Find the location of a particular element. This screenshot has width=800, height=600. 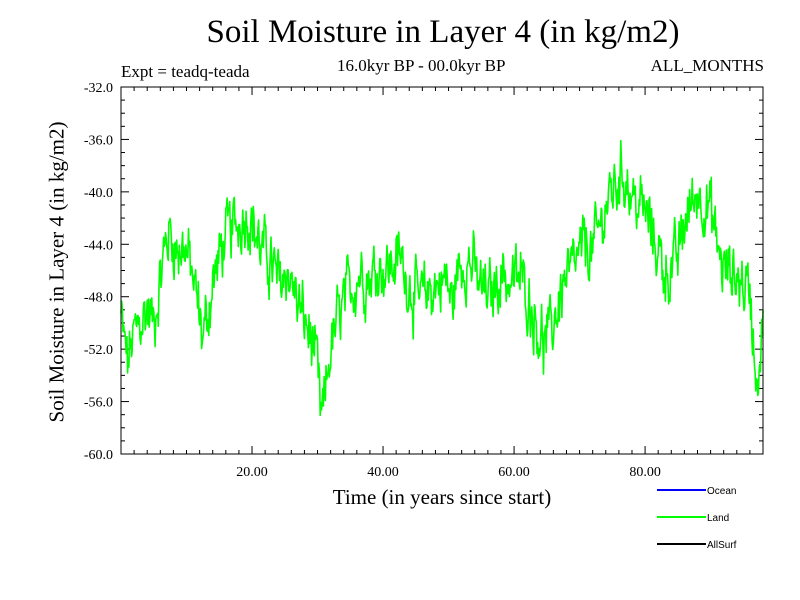

y-tick-label: -44.0 is located at coordinates (98, 245).